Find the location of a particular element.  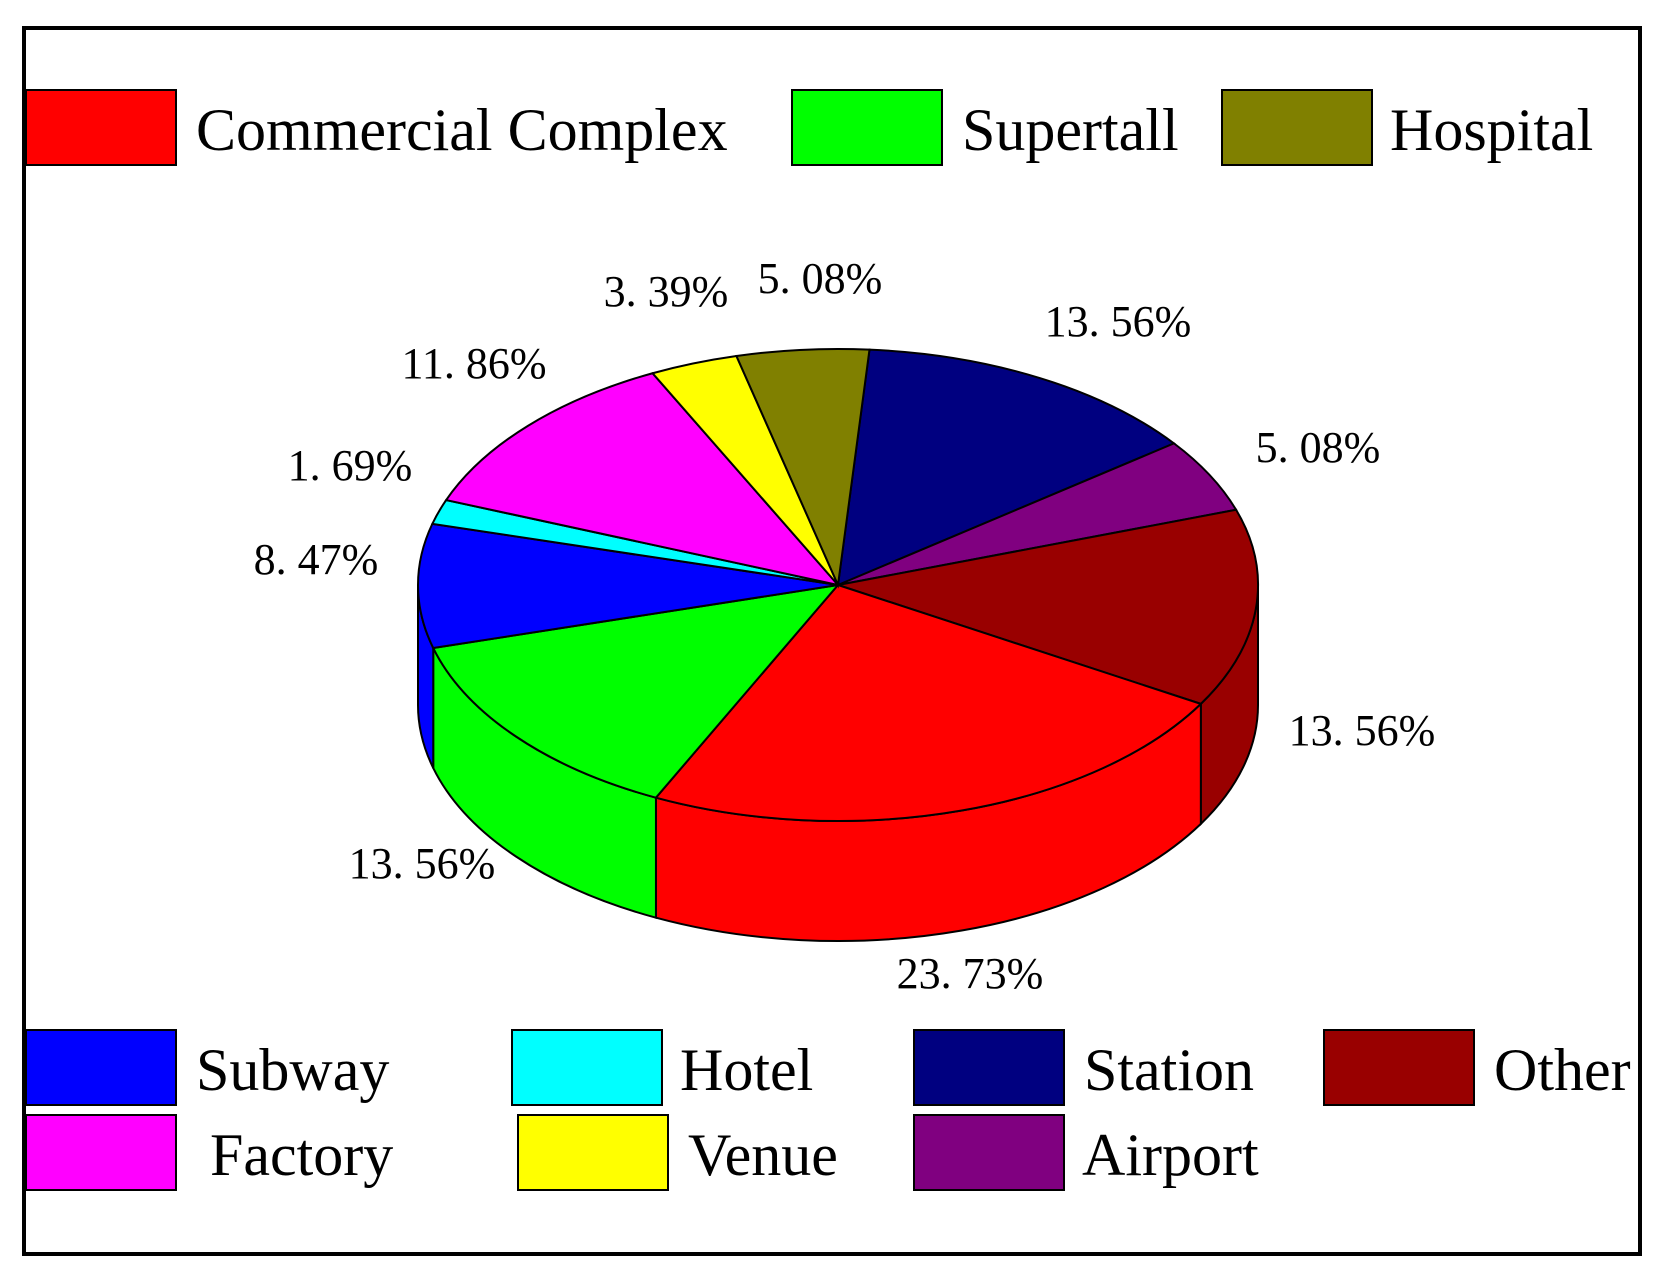

slice-commercial-complex is located at coordinates (928, 702).